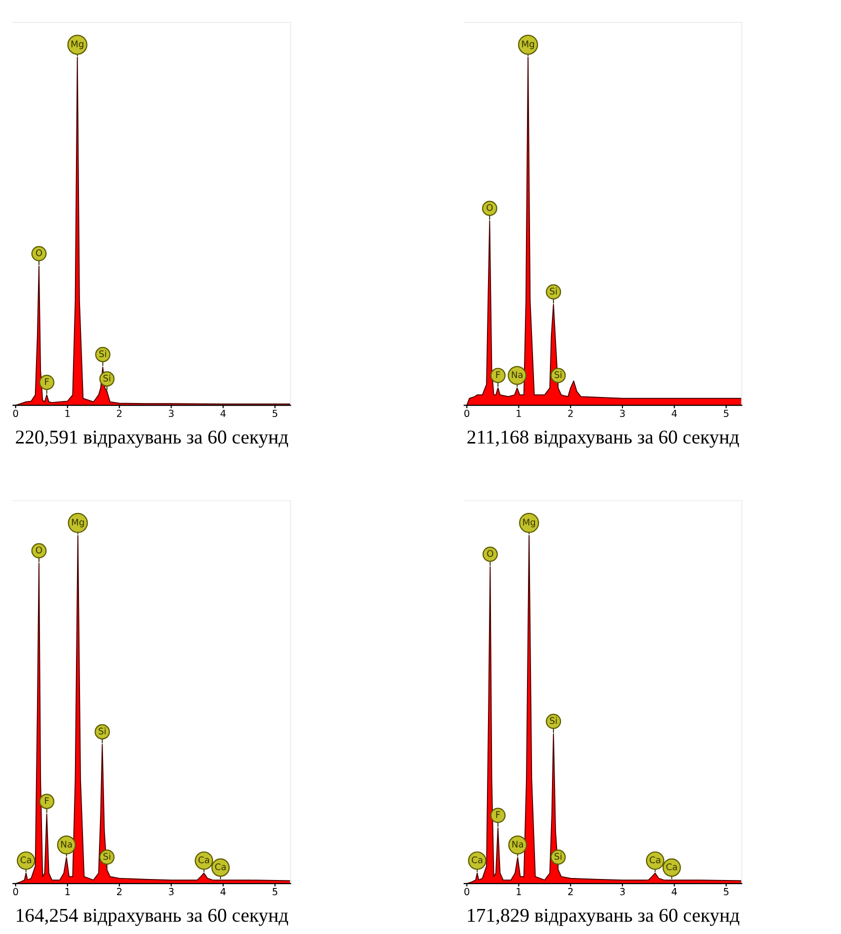 The width and height of the screenshot is (841, 934). What do you see at coordinates (604, 917) in the screenshot?
I see `x-axis-title: 171,829 відрахувань за 60 секунд` at bounding box center [604, 917].